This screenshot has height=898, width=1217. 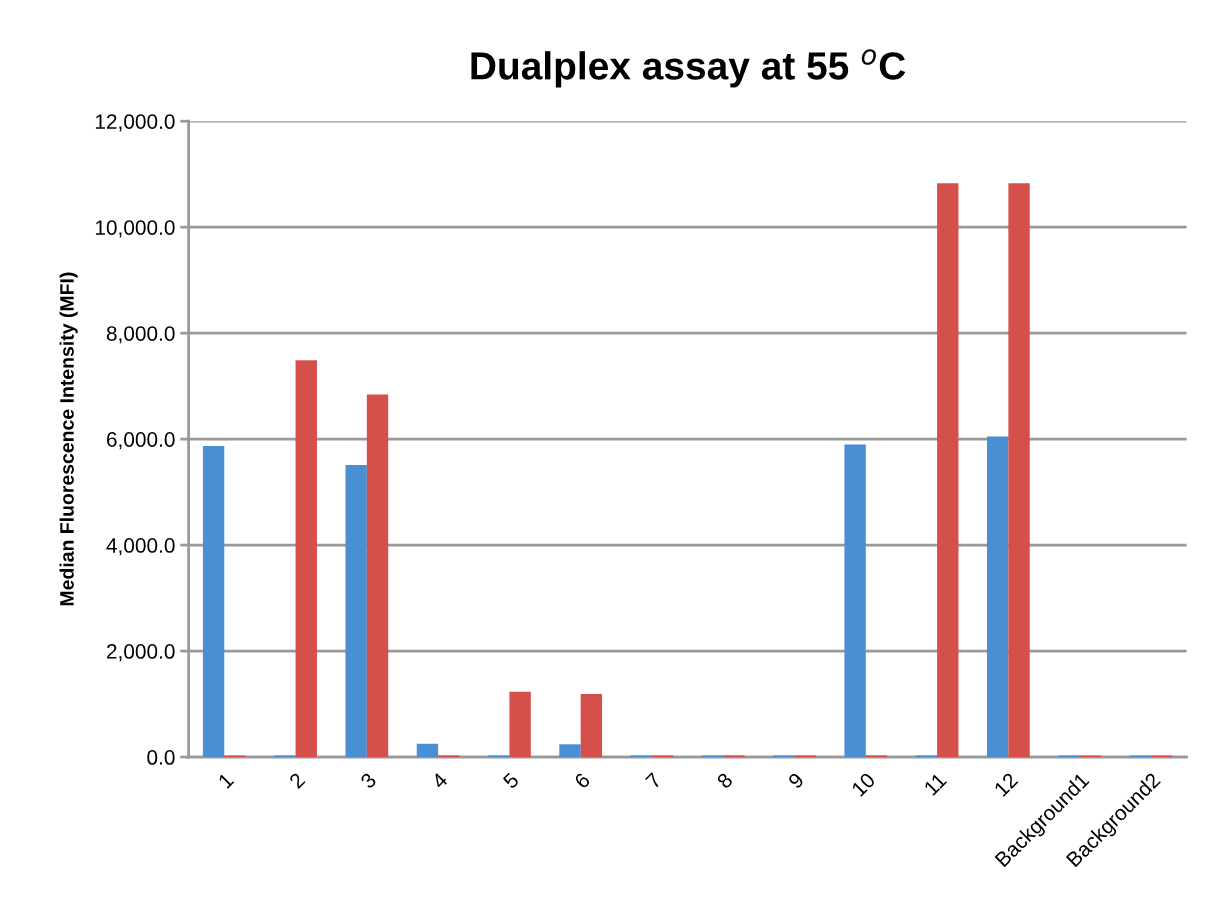 What do you see at coordinates (135, 123) in the screenshot?
I see `y-tick-label: 12,000.0` at bounding box center [135, 123].